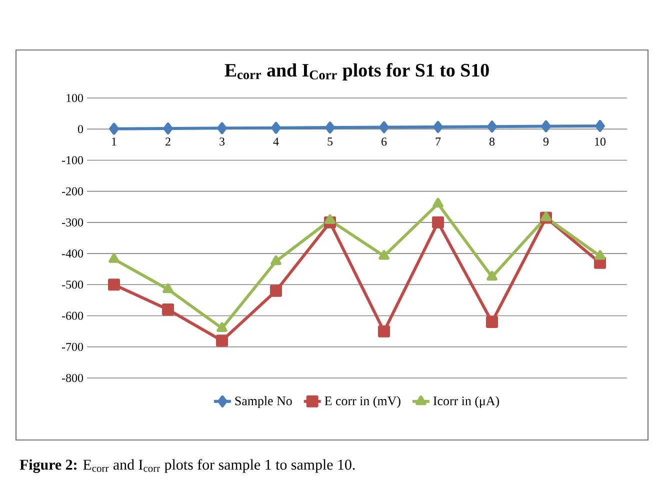  What do you see at coordinates (263, 402) in the screenshot?
I see `legend-label: Sample No` at bounding box center [263, 402].